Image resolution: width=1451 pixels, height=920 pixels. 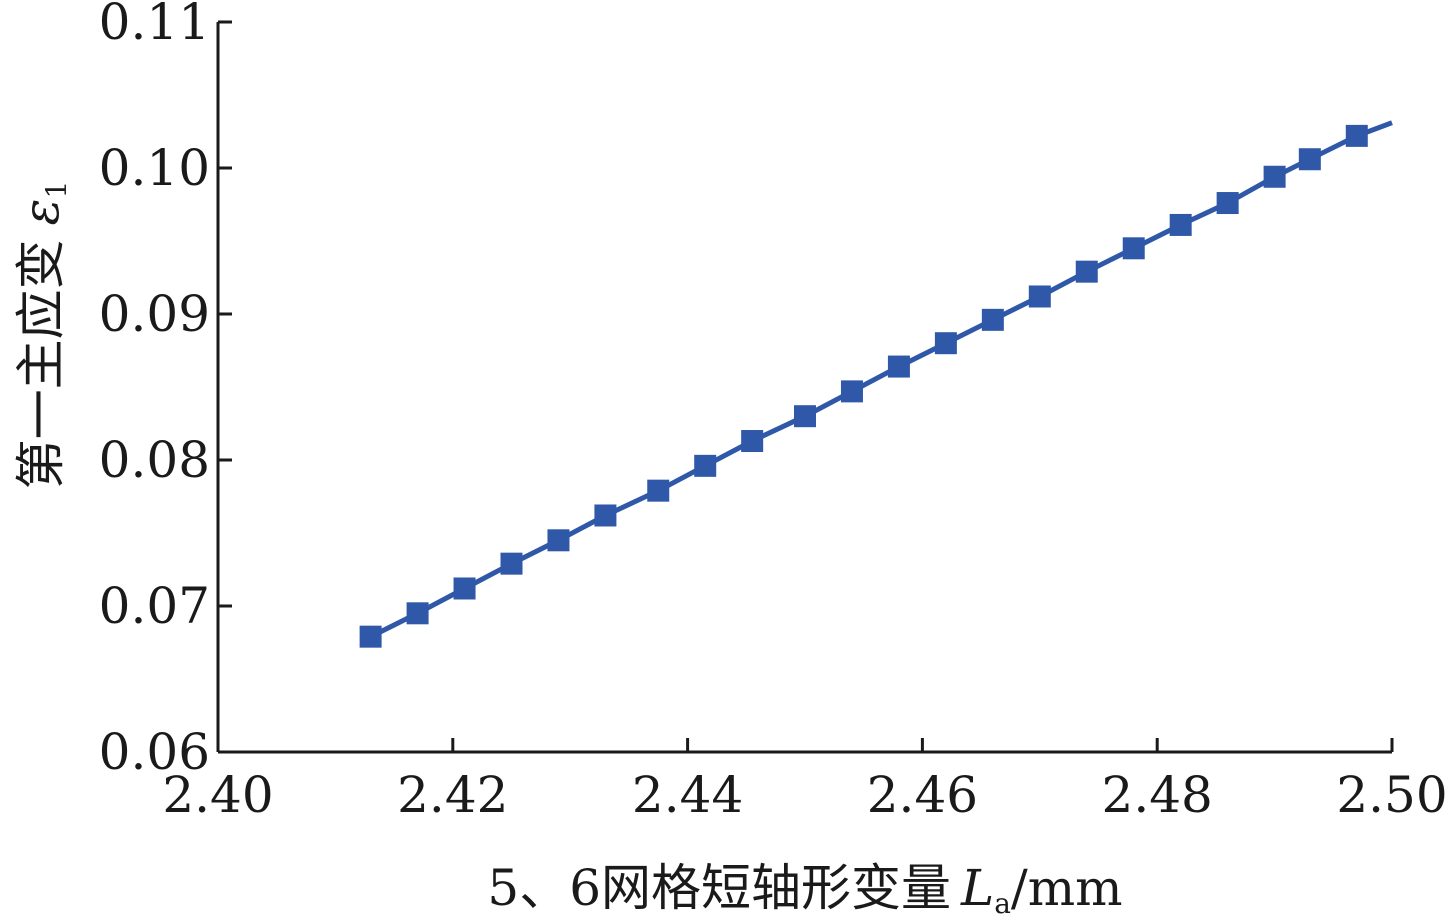 What do you see at coordinates (805, 781) in the screenshot?
I see `x-axis: 2.40 2.42 2.44 2.46 2.48 2.50` at bounding box center [805, 781].